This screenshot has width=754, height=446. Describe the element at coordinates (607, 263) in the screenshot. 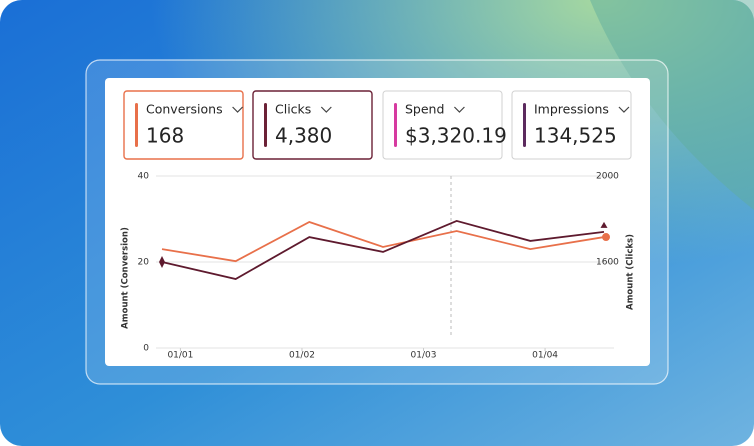

I see `y2-tick-label: 1600` at that location.